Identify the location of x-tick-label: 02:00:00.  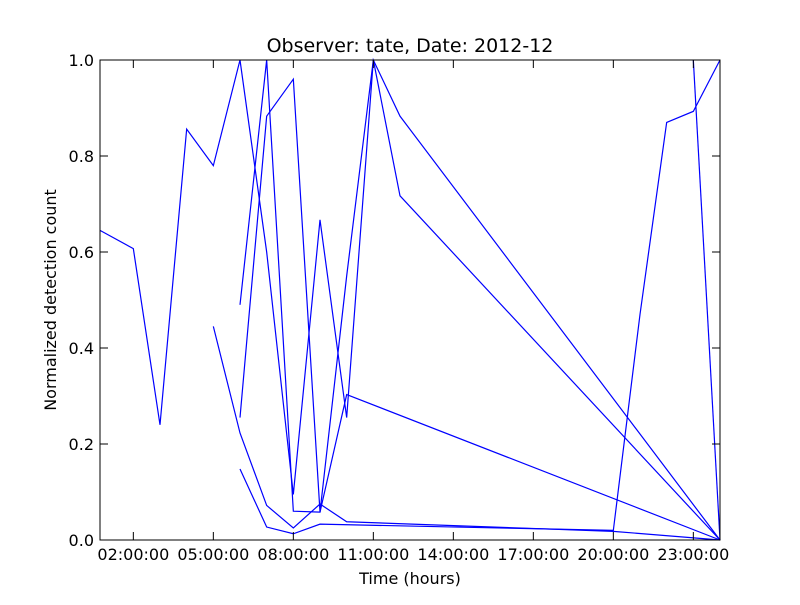
(133, 554).